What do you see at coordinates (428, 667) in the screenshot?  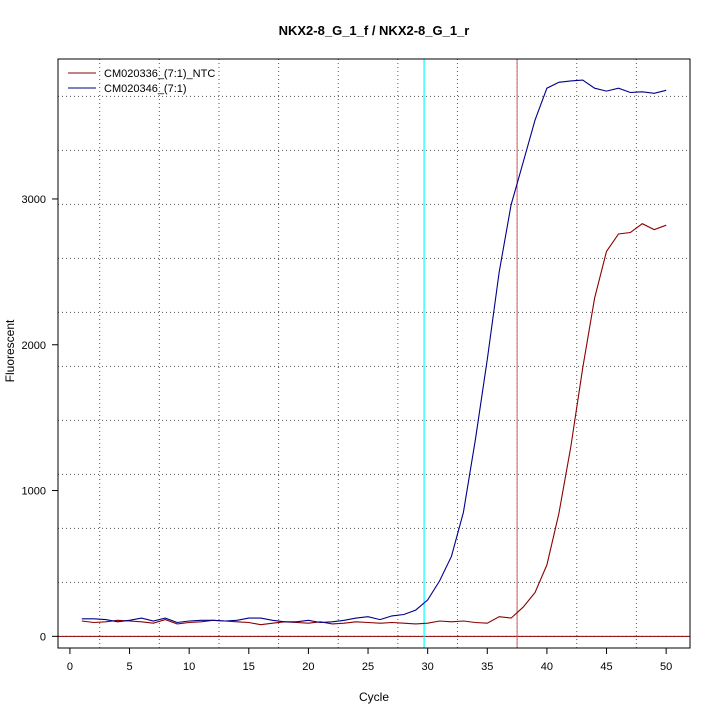 I see `x-tick-label: 30` at bounding box center [428, 667].